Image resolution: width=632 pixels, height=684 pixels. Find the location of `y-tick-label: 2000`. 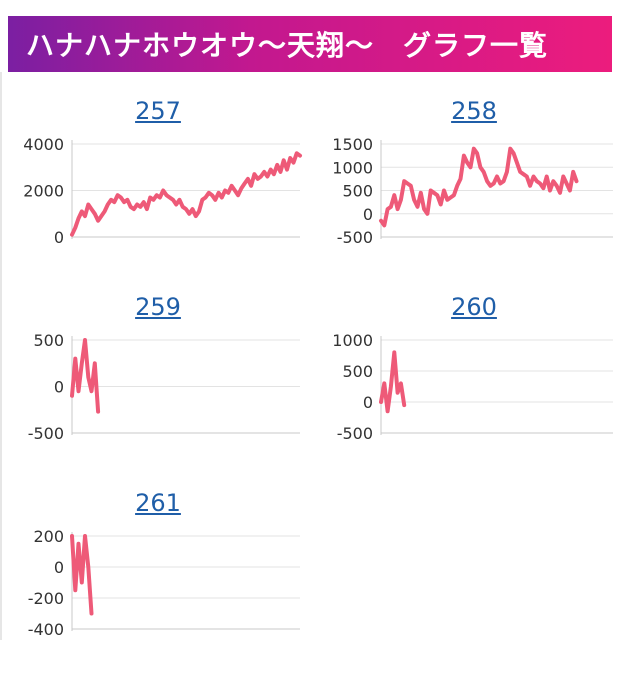

y-tick-label: 2000 is located at coordinates (43, 191).